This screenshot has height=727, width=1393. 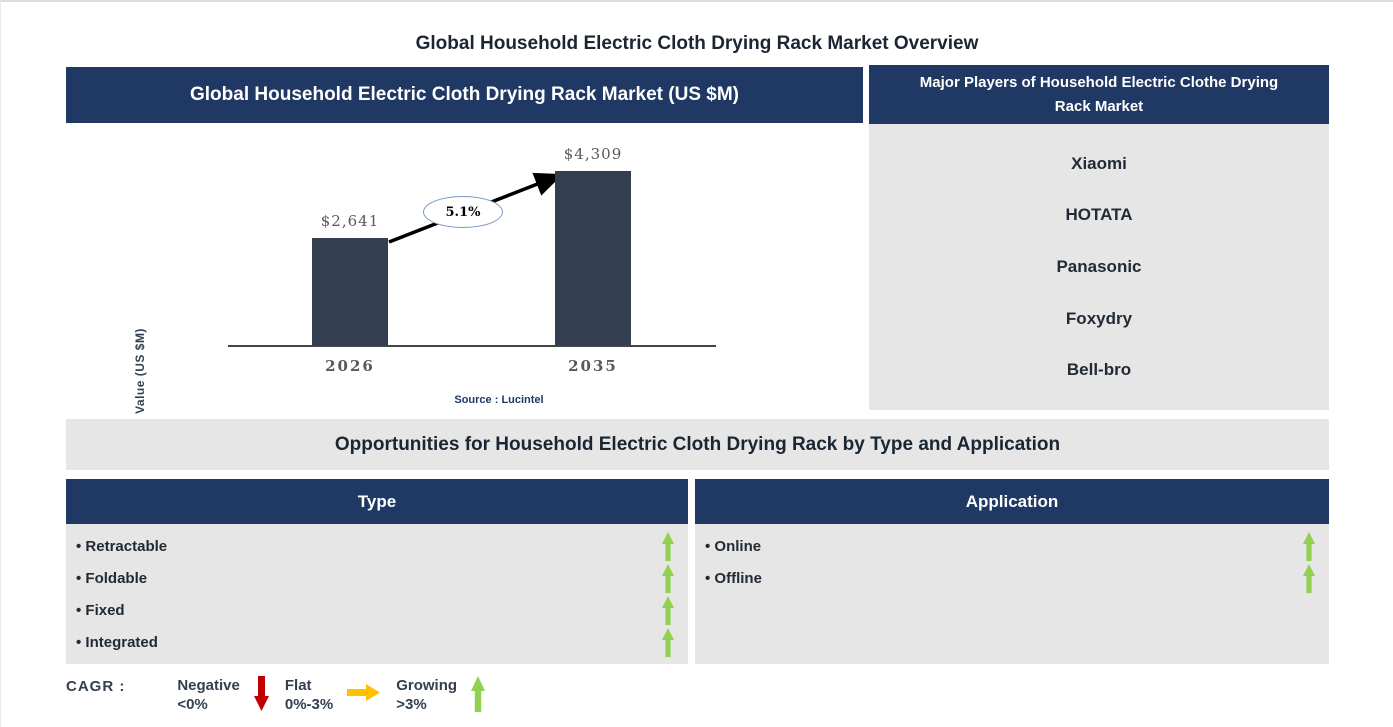 I want to click on player-name: Foxydry, so click(x=1099, y=318).